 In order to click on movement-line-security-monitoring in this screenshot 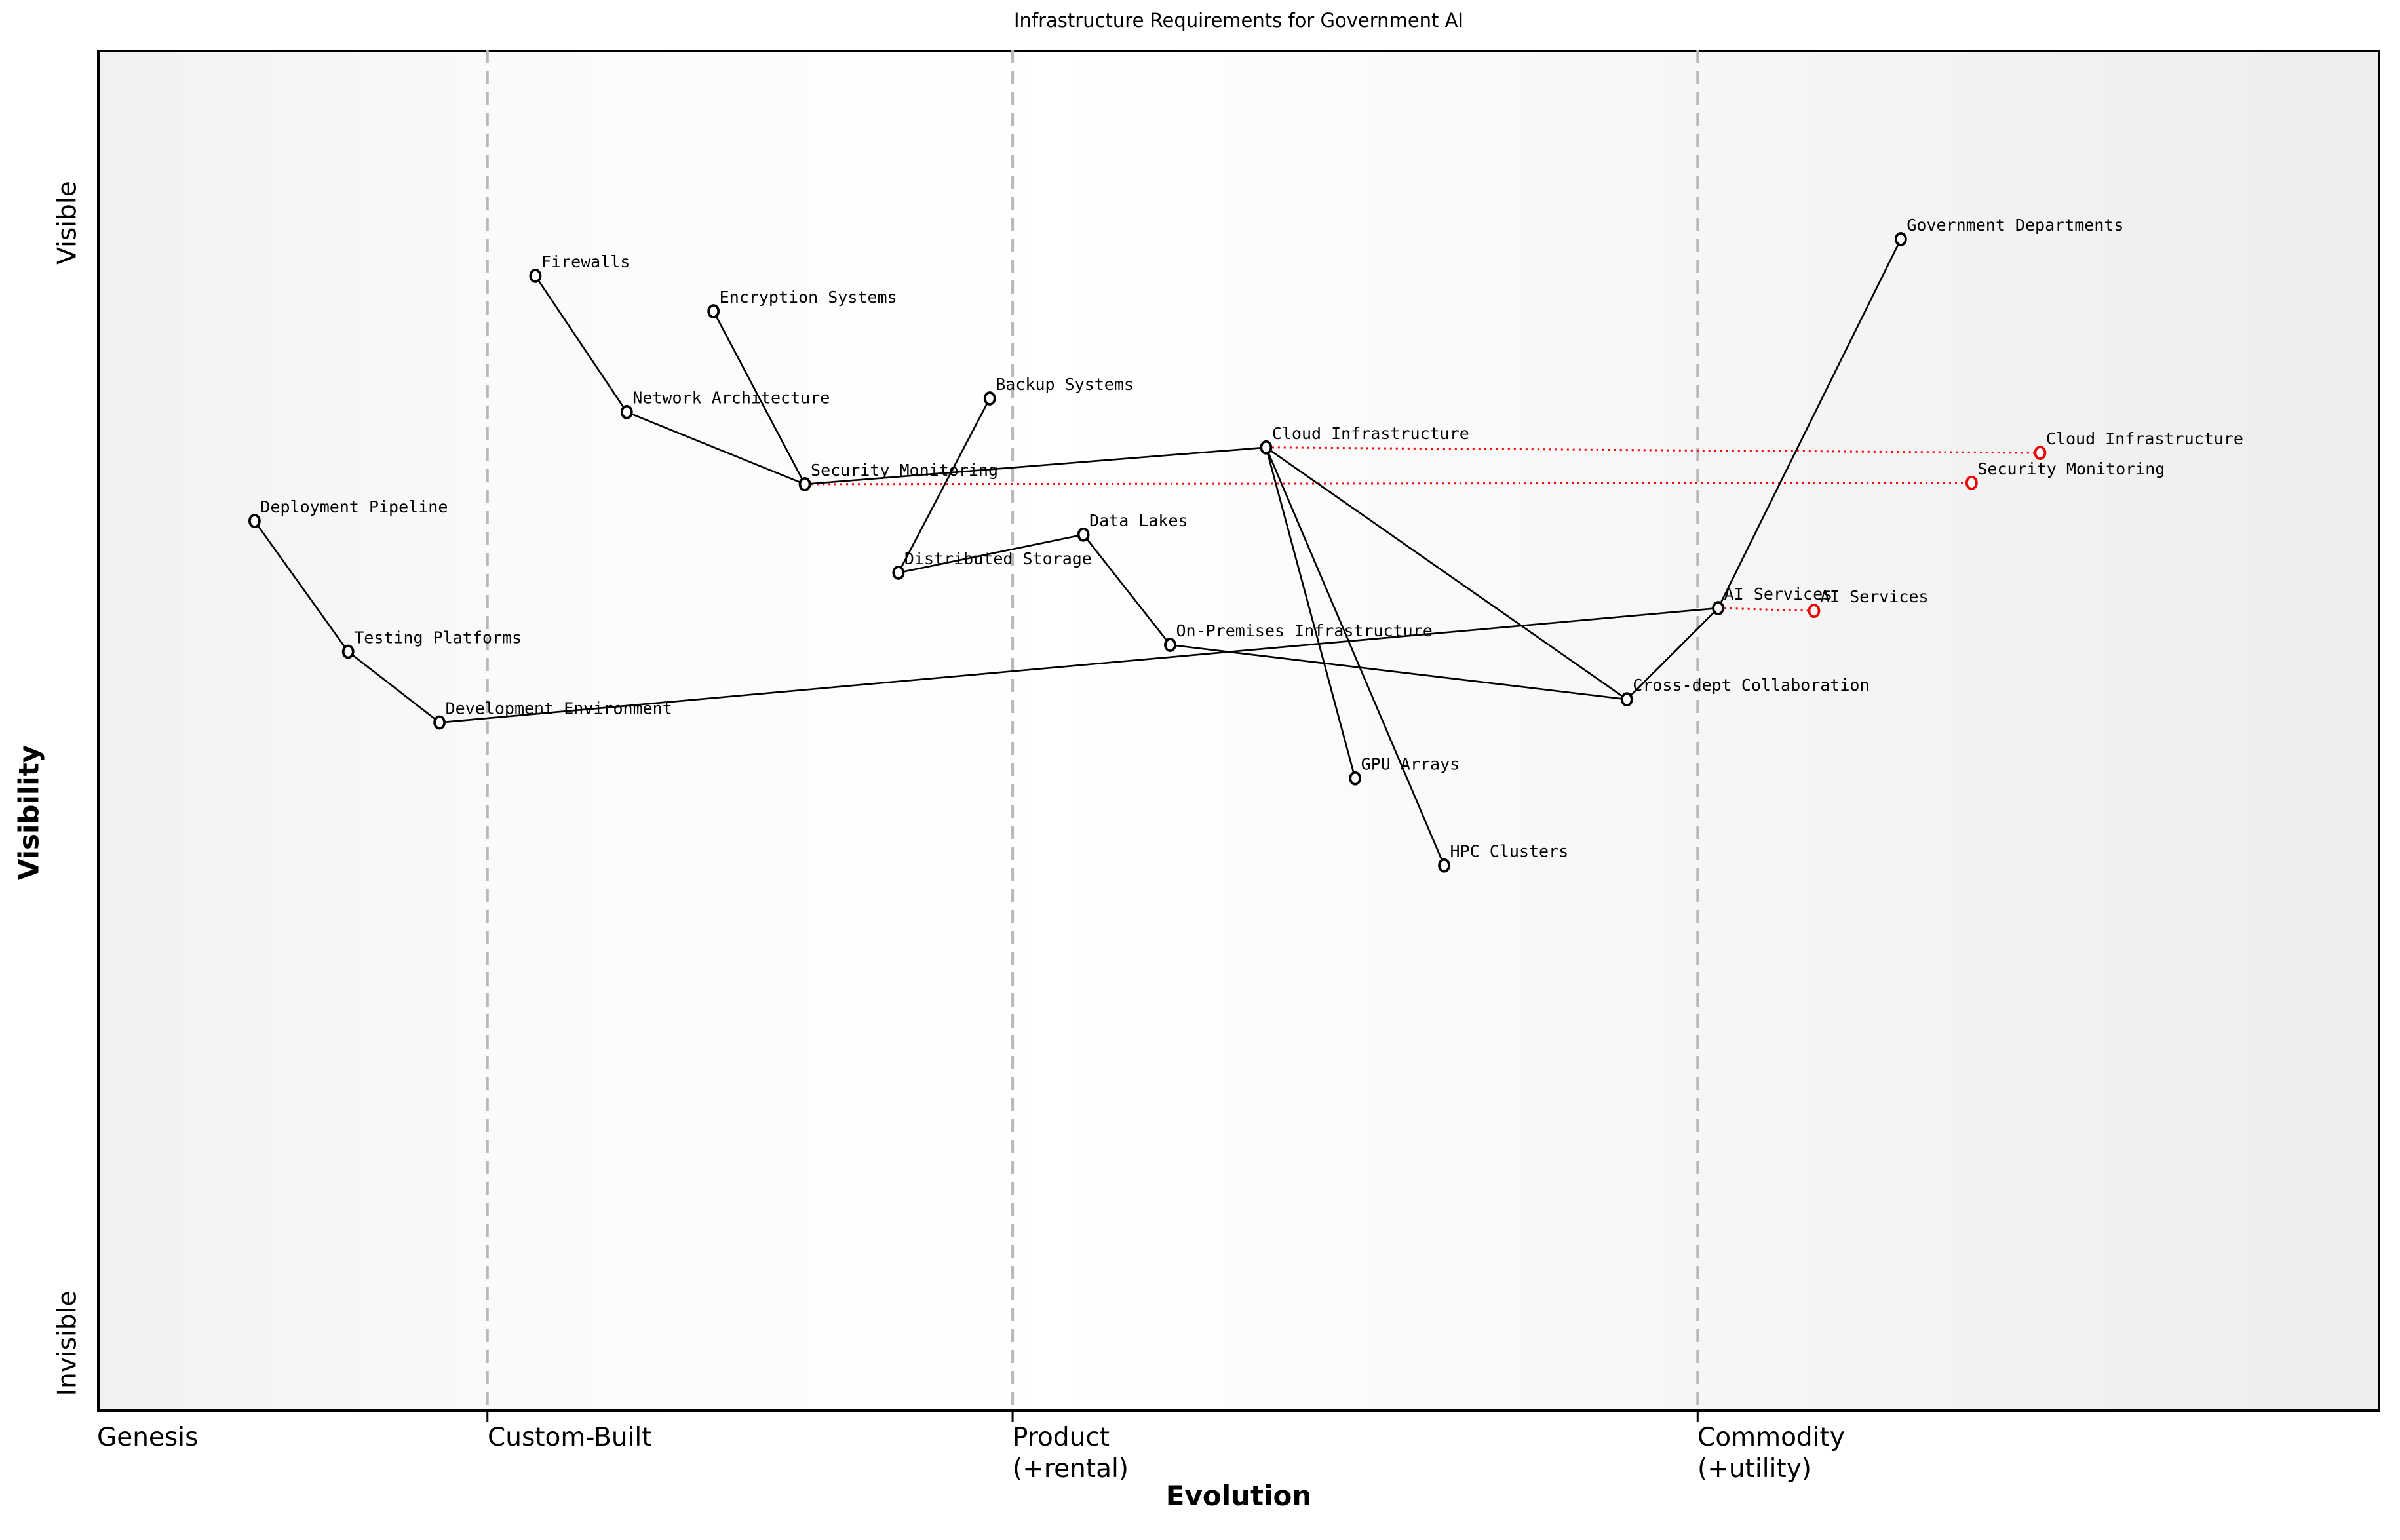, I will do `click(1388, 484)`.